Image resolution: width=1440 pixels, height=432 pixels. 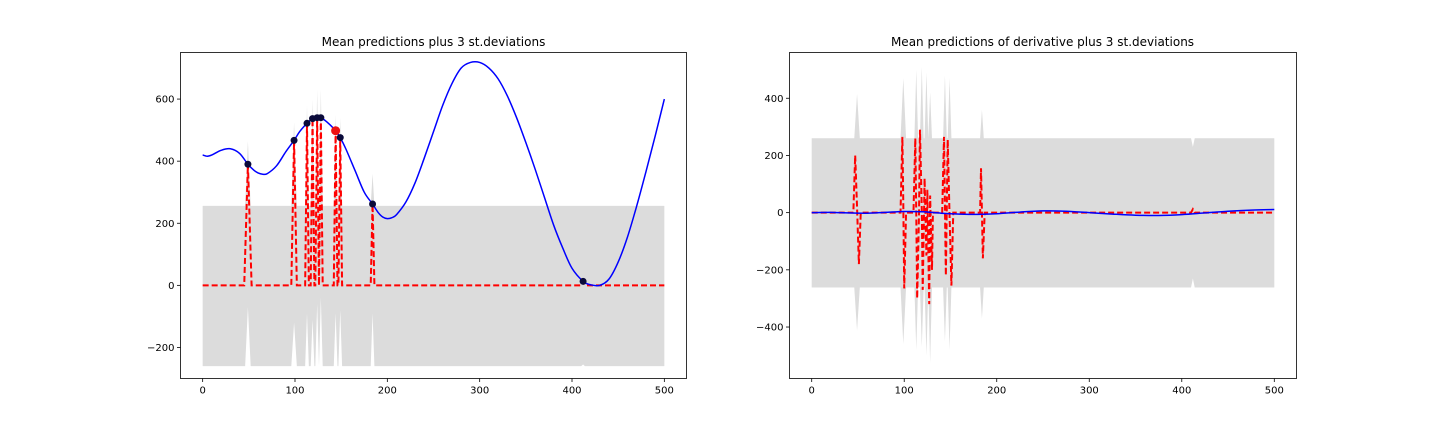 What do you see at coordinates (164, 100) in the screenshot?
I see `y-tick-label: 600` at bounding box center [164, 100].